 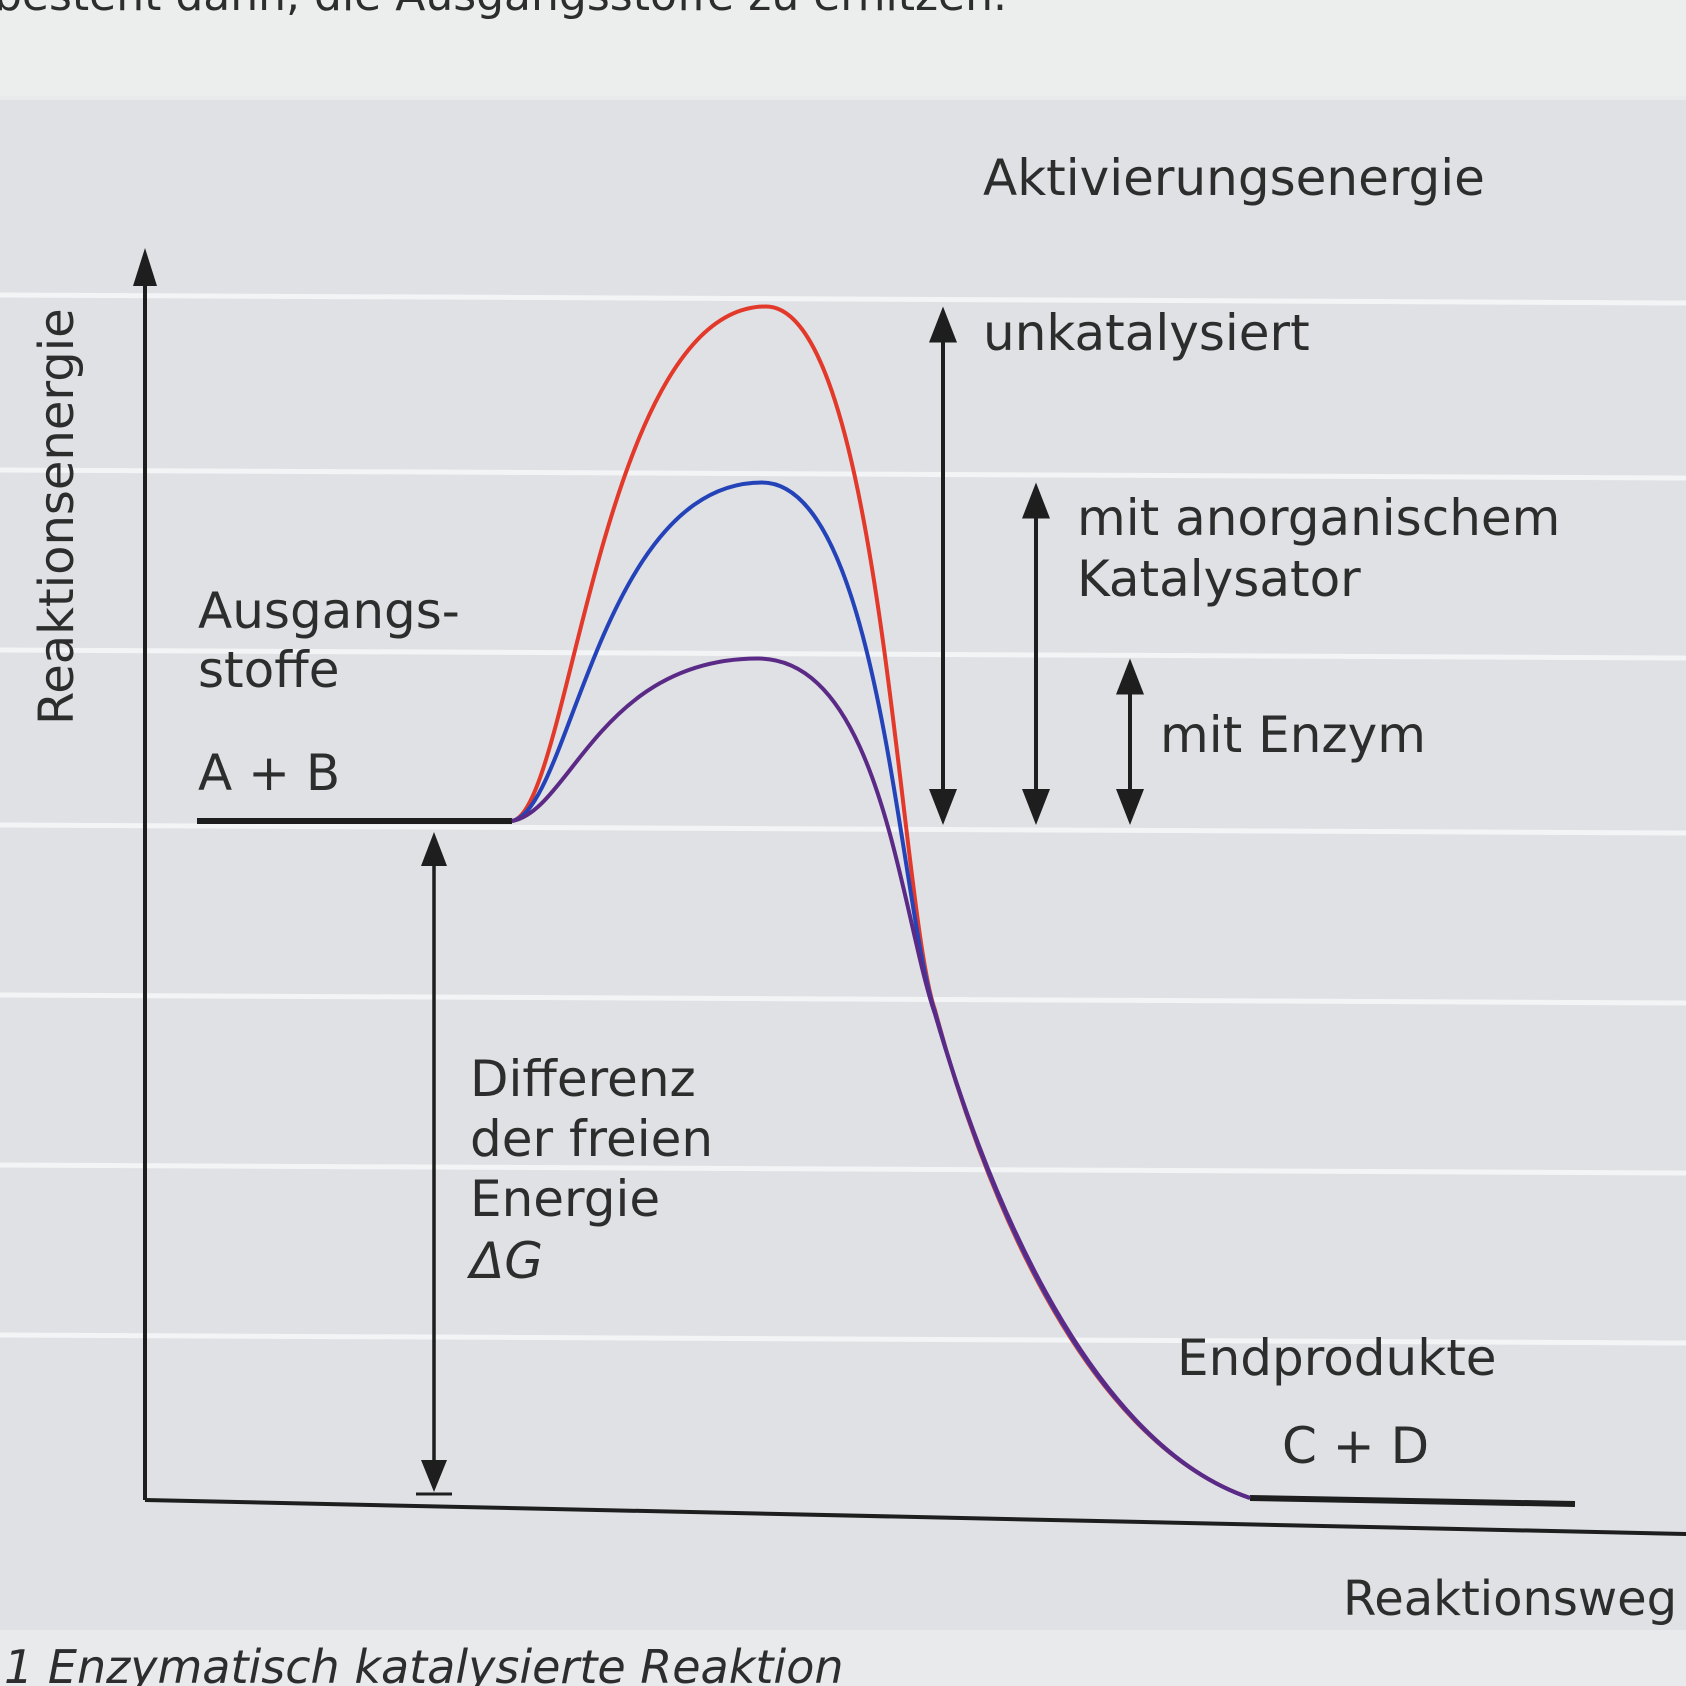 What do you see at coordinates (943, 324) in the screenshot?
I see `arrow-unkatalysiert-head-up` at bounding box center [943, 324].